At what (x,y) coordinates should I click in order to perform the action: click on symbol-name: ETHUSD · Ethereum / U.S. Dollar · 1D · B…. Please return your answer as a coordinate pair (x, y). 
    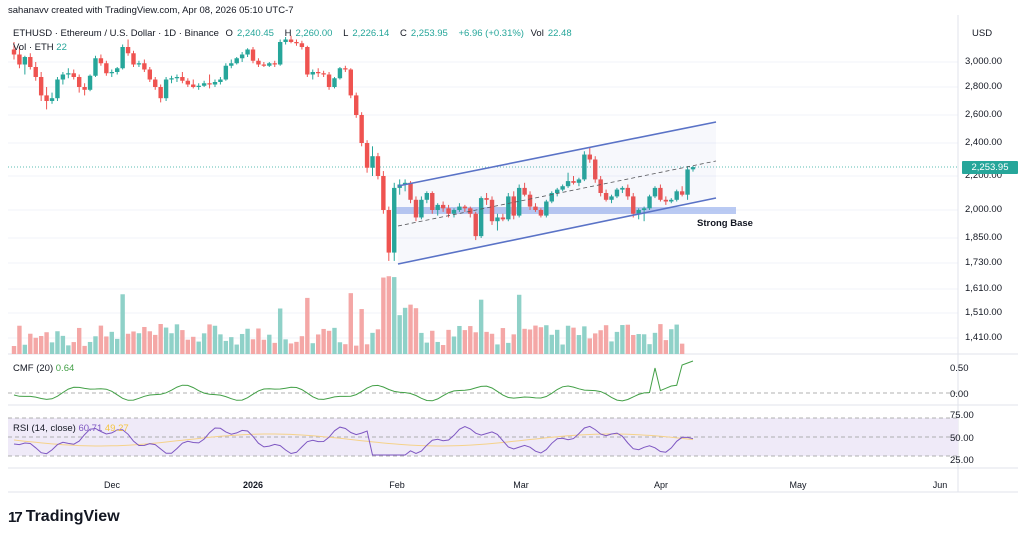
    Looking at the image, I should click on (116, 33).